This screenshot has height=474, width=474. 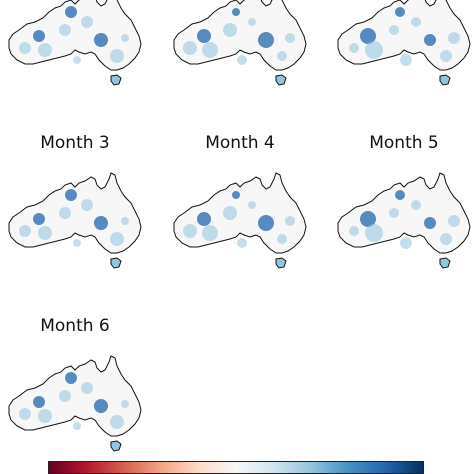 I want to click on map-panel-month-4: Month 4, so click(x=240, y=203).